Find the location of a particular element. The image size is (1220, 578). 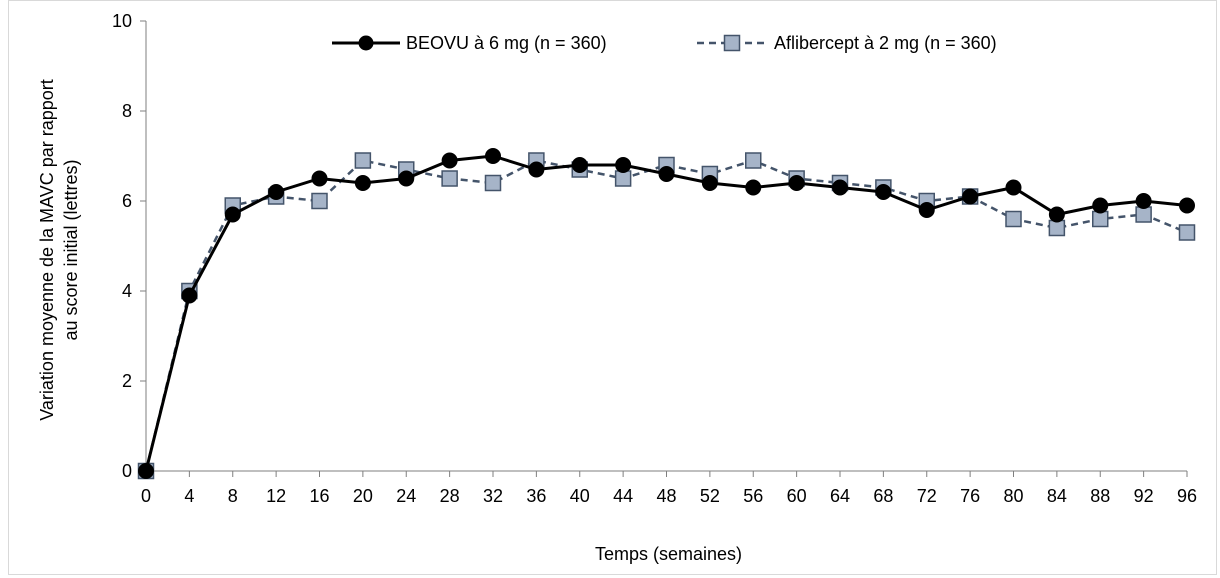

y-tick-label: 4 is located at coordinates (127, 291).